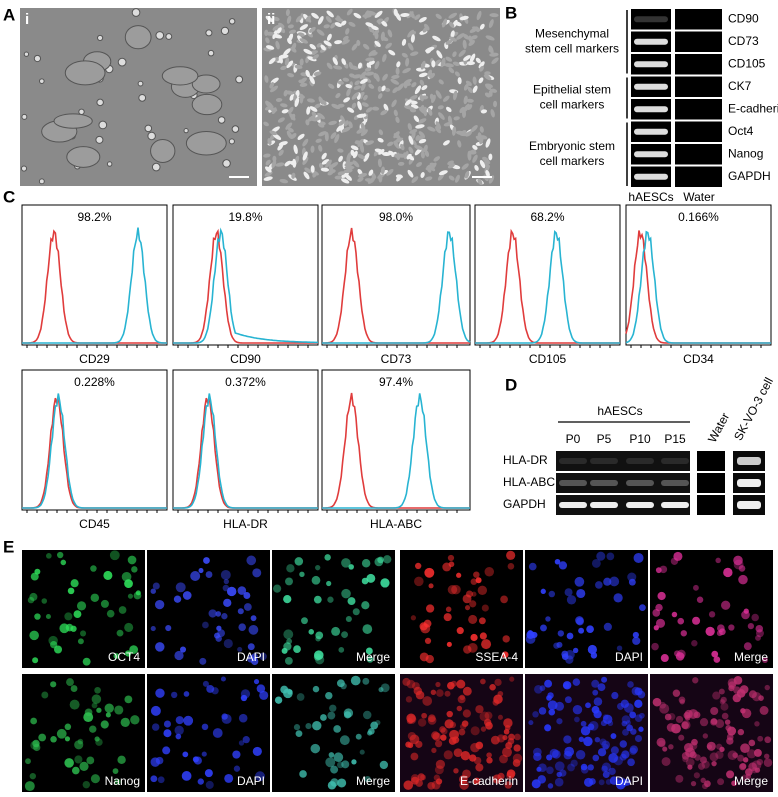 This screenshot has height=797, width=778. I want to click on histogram-frame, so click(94, 275).